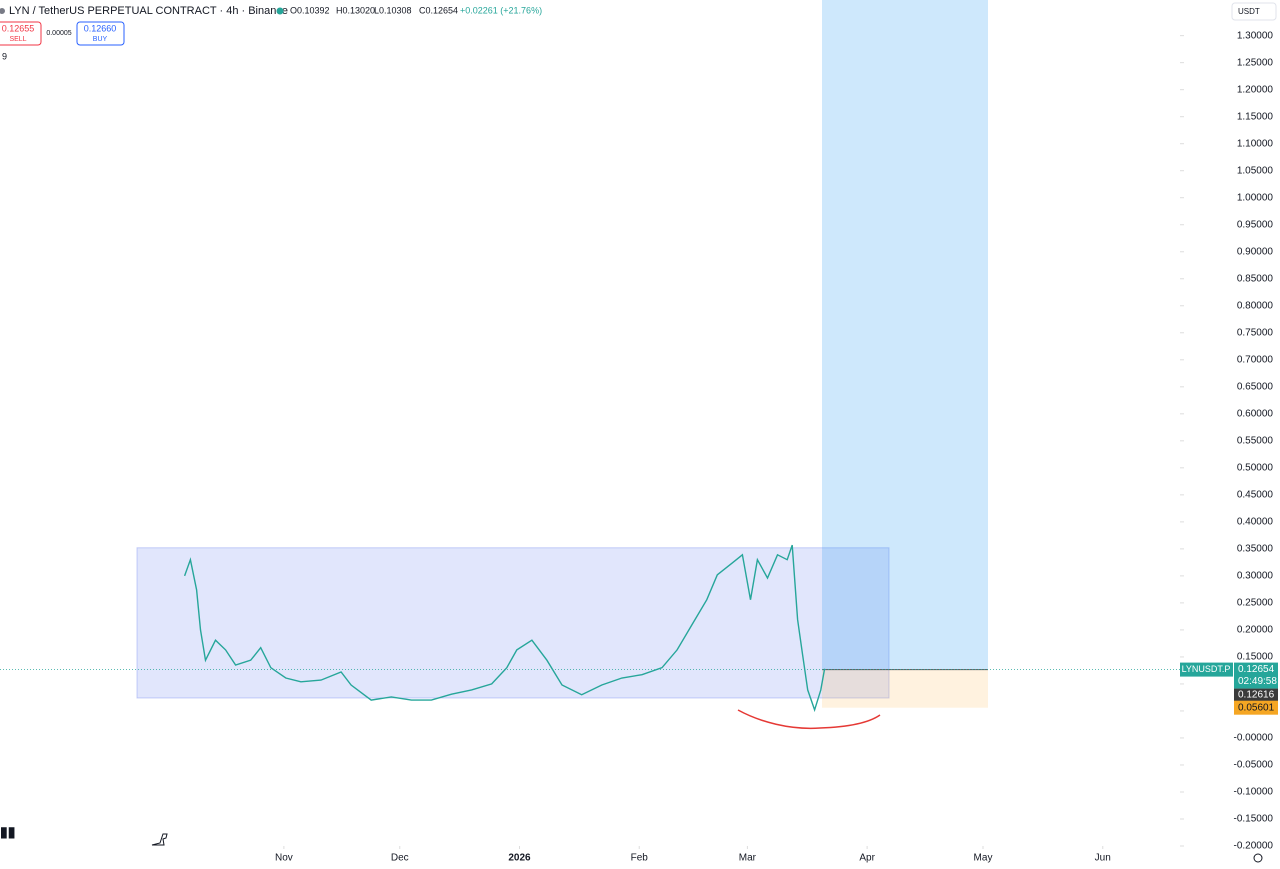  Describe the element at coordinates (1255, 576) in the screenshot. I see `y-tick-label: 0.30000` at that location.